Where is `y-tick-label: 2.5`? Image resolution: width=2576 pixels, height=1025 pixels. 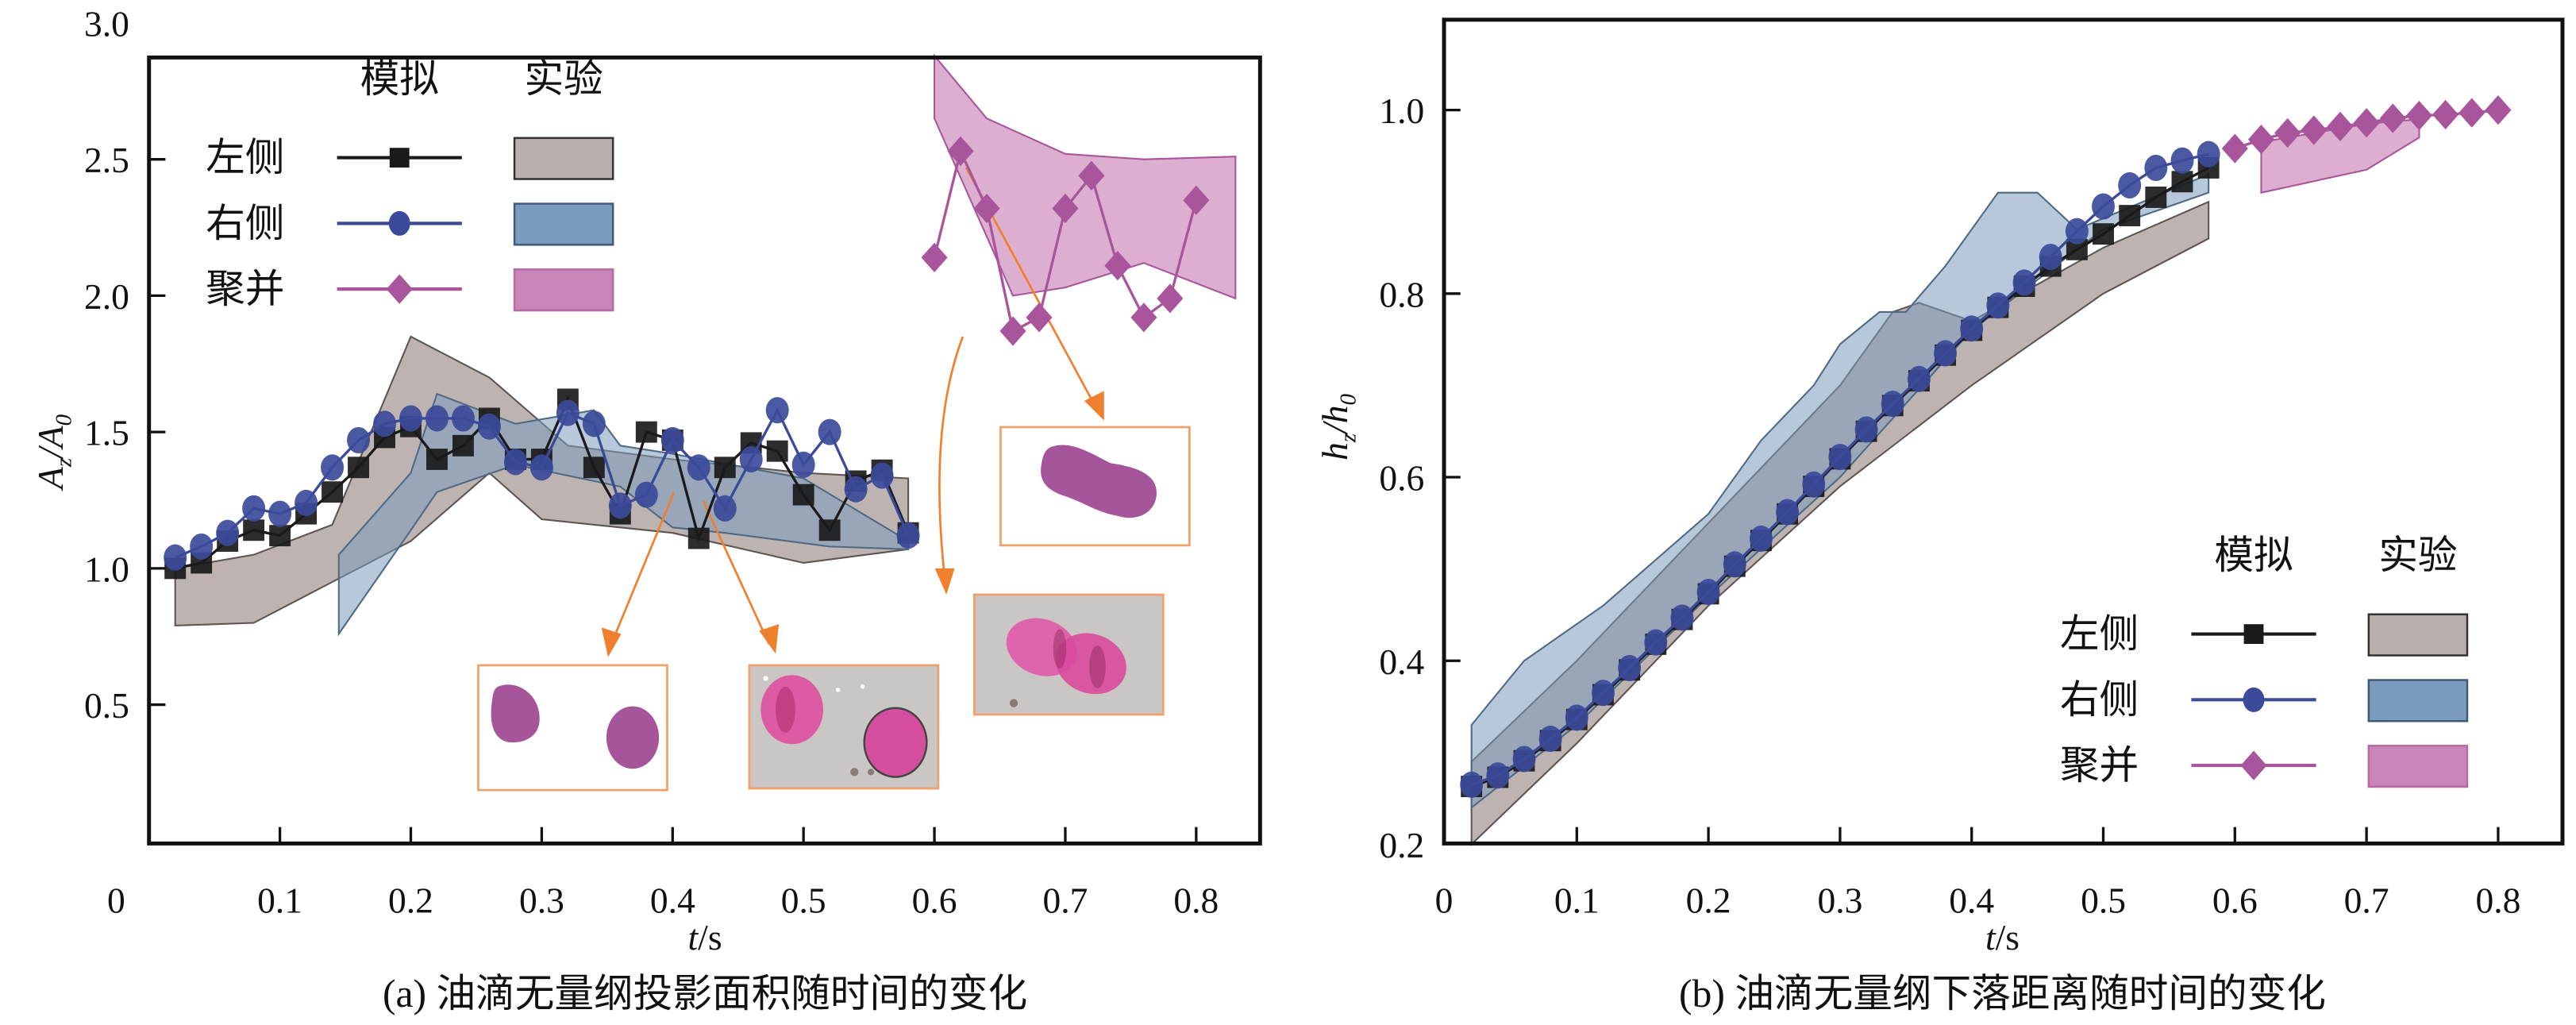
y-tick-label: 2.5 is located at coordinates (106, 160).